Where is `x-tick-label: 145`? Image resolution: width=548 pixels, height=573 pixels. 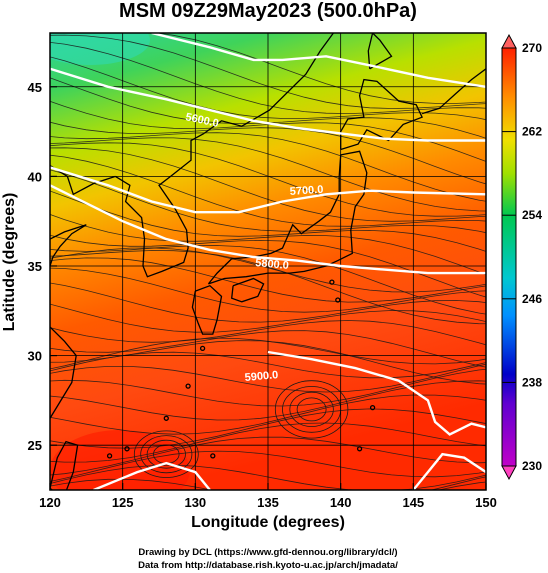
x-tick-label: 145 is located at coordinates (413, 502).